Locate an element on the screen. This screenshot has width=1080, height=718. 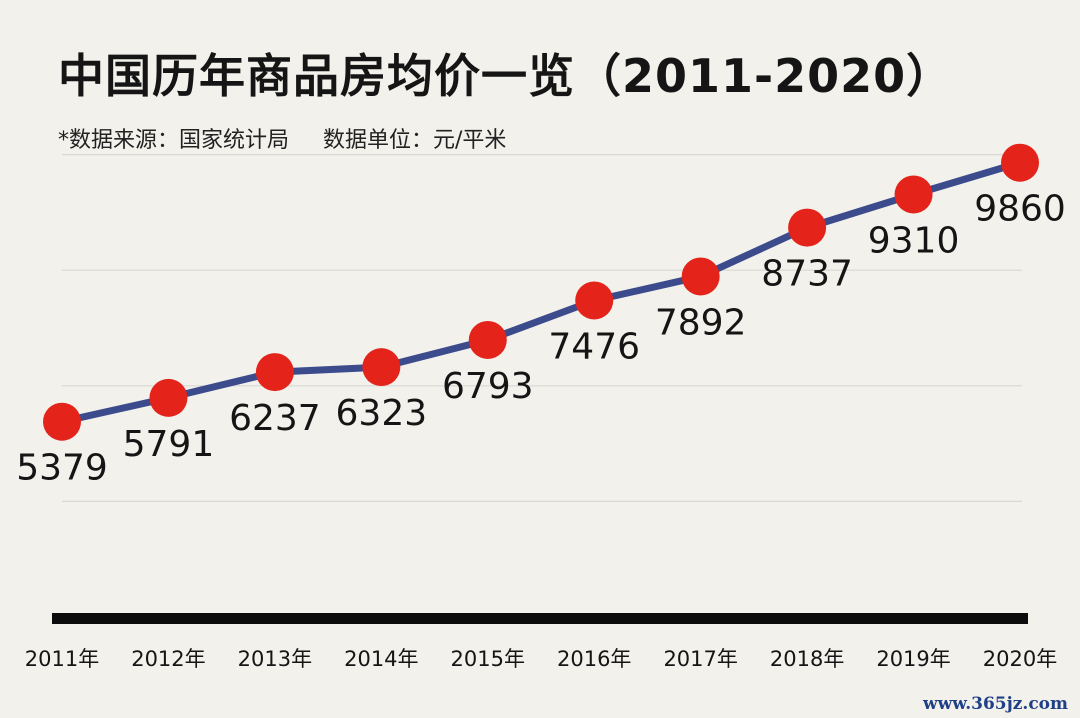
data-source-note: *数据来源：国家统计局 is located at coordinates (174, 140).